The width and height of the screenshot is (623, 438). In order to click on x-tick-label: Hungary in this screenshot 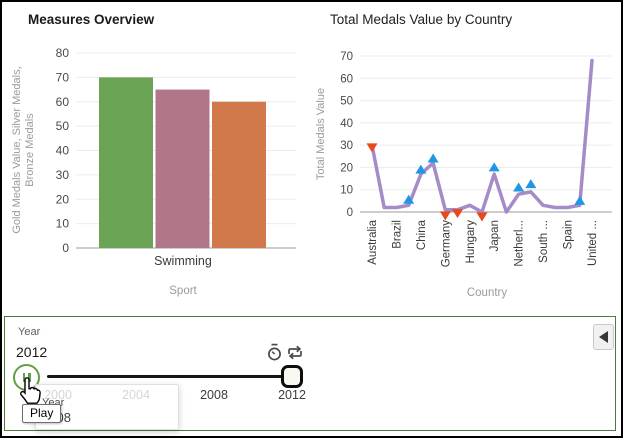, I will do `click(471, 242)`.